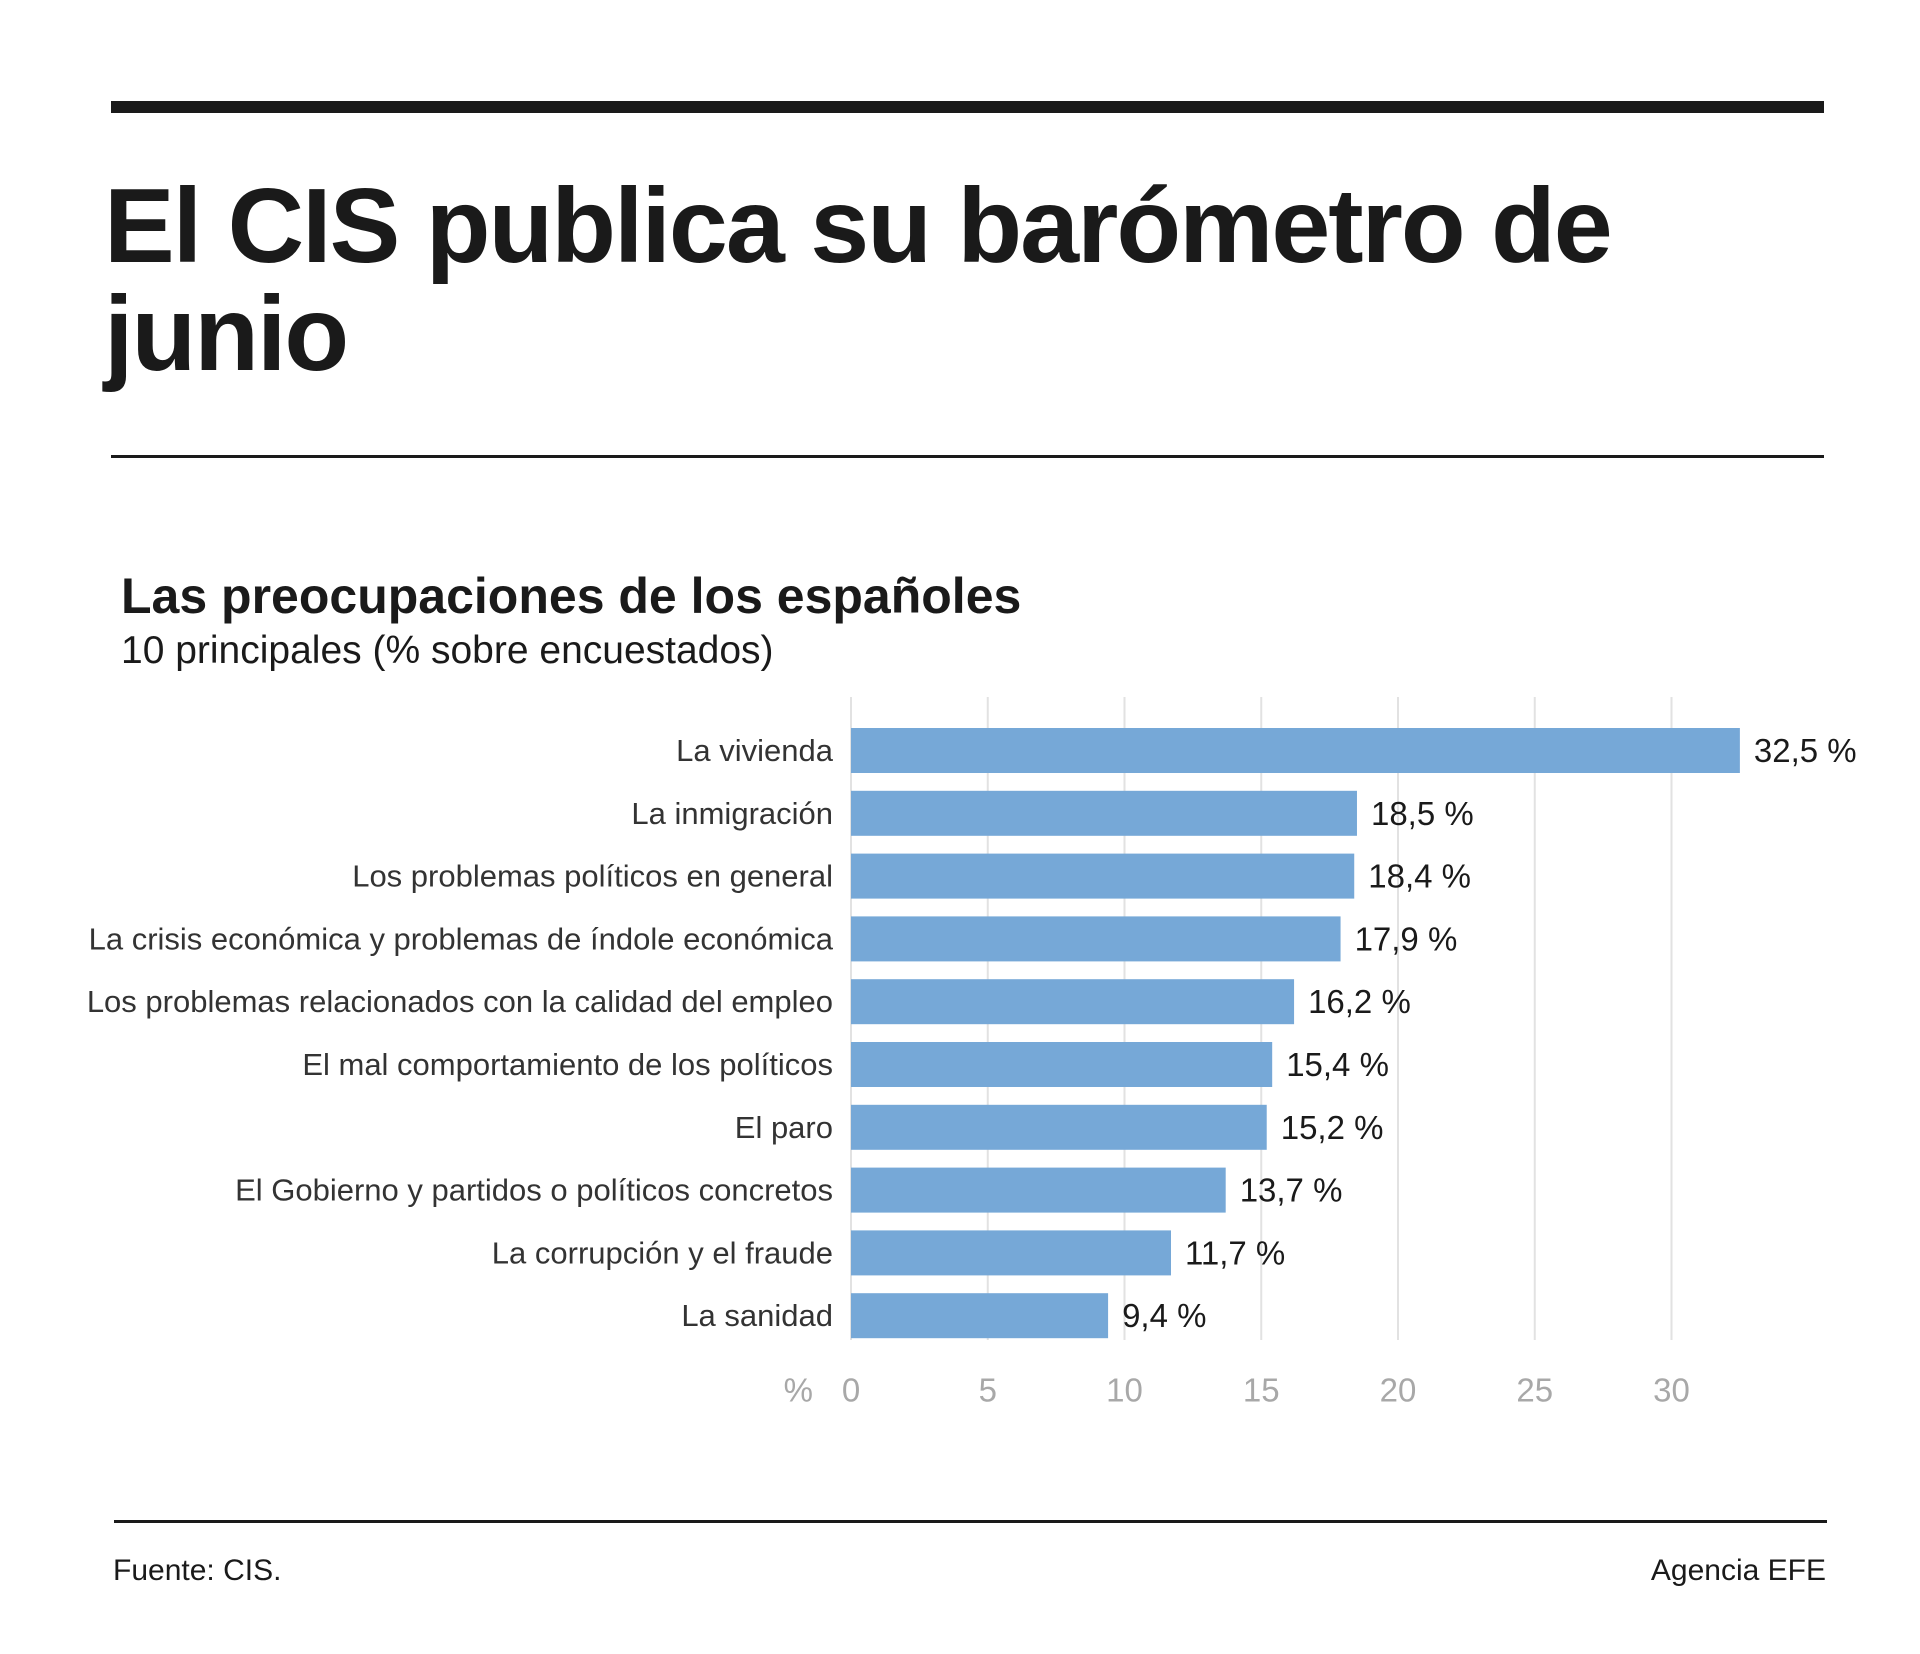 This screenshot has width=1920, height=1654. What do you see at coordinates (1124, 1390) in the screenshot?
I see `tick-label: 10` at bounding box center [1124, 1390].